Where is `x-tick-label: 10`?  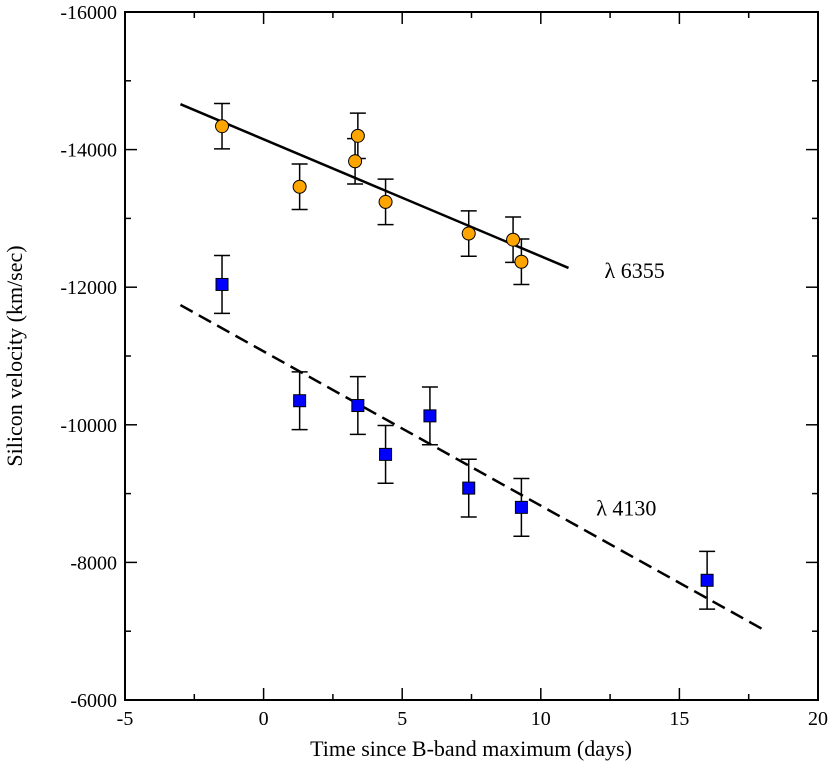
x-tick-label: 10 is located at coordinates (541, 719).